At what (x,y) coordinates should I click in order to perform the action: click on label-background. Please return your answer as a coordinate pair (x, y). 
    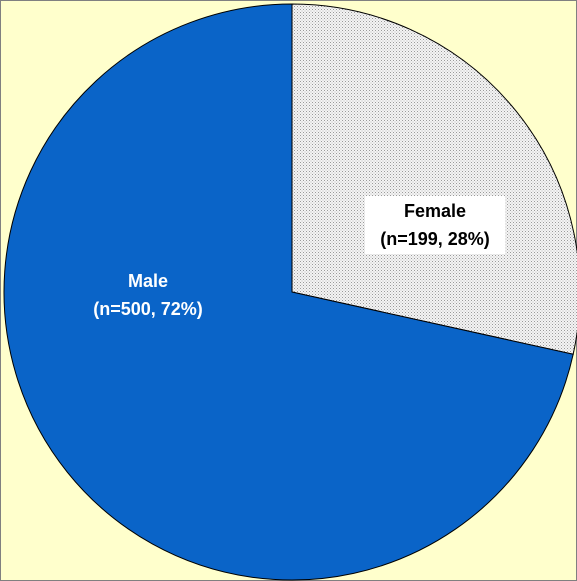
    Looking at the image, I should click on (435, 225).